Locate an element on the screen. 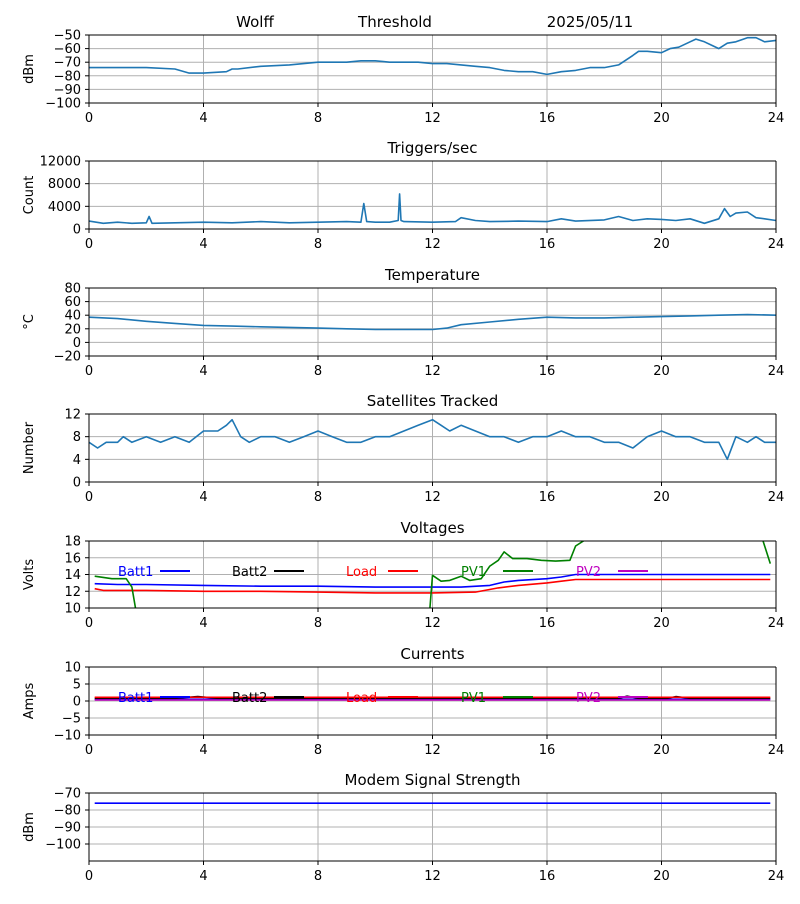  y-tick-label: 60 is located at coordinates (72, 302).